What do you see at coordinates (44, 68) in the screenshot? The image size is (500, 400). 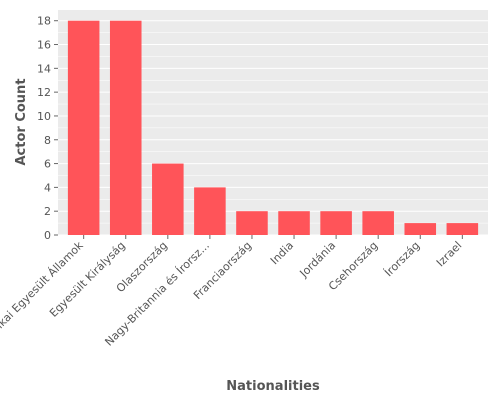 I see `y-tick-label: 14` at bounding box center [44, 68].